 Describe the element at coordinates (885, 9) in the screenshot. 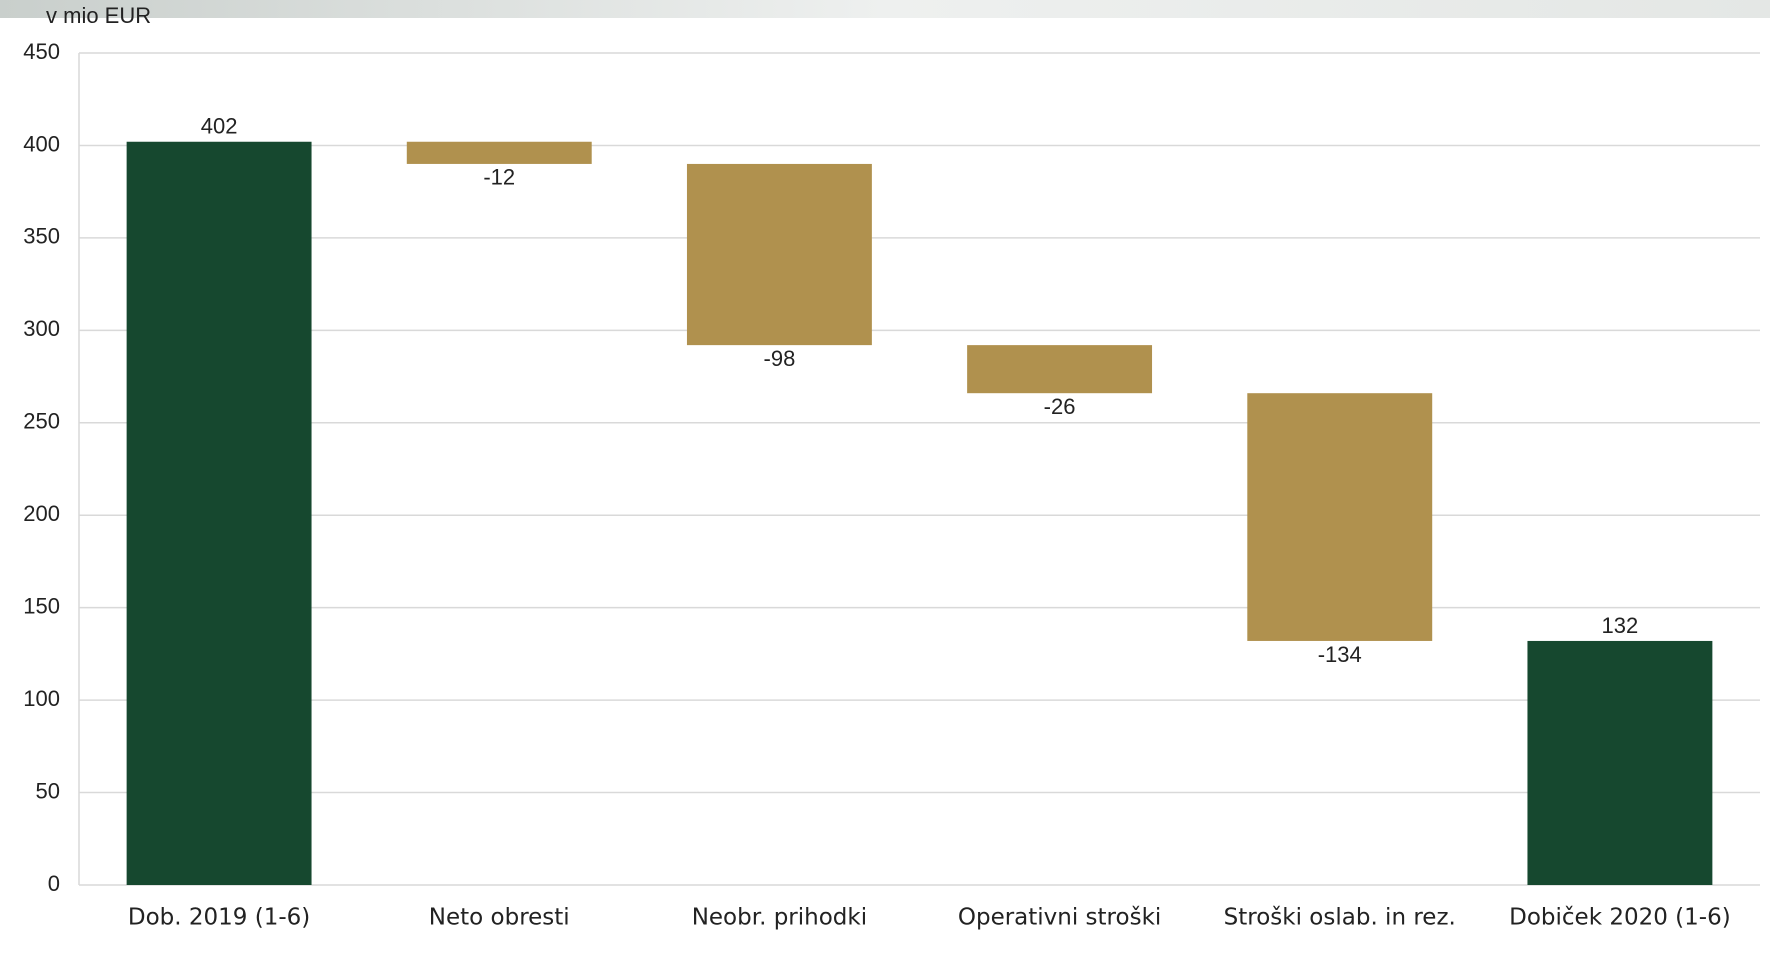

I see `top-strip` at that location.